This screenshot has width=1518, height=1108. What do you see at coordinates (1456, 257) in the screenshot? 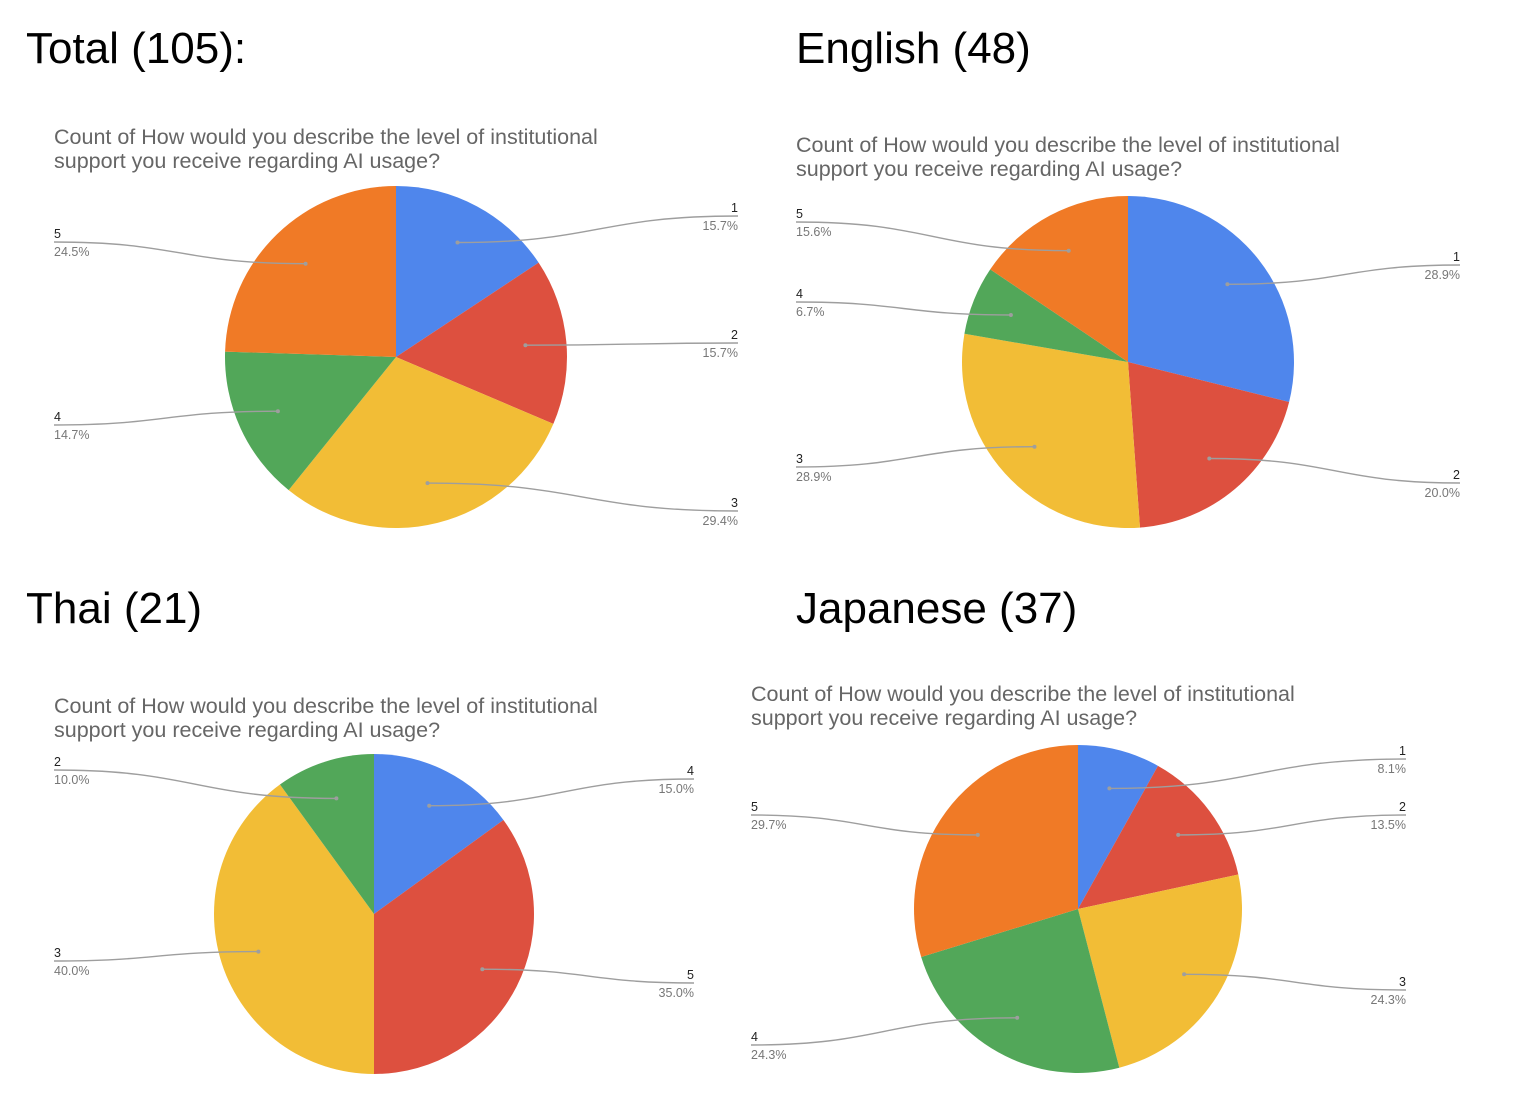
I see `slice-label-english-1: 1` at bounding box center [1456, 257].